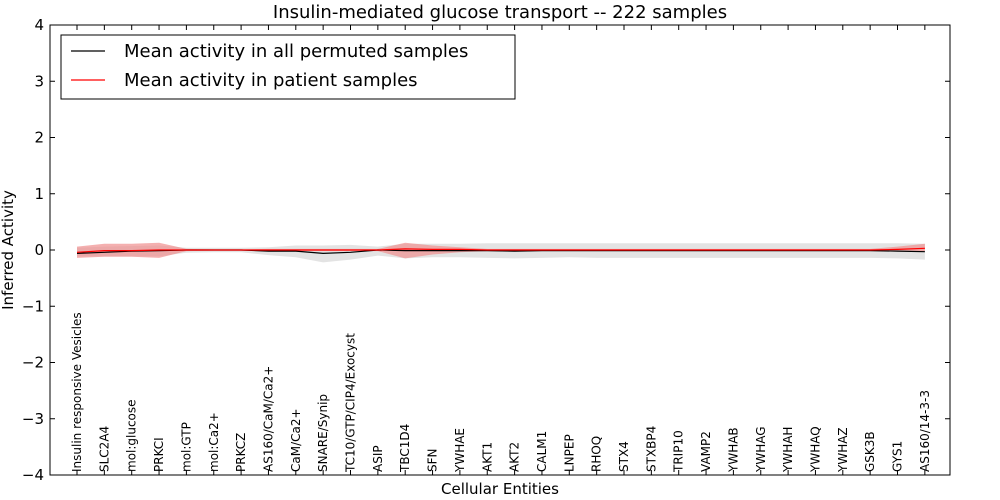  What do you see at coordinates (33, 419) in the screenshot?
I see `y-tick-label: −3` at bounding box center [33, 419].